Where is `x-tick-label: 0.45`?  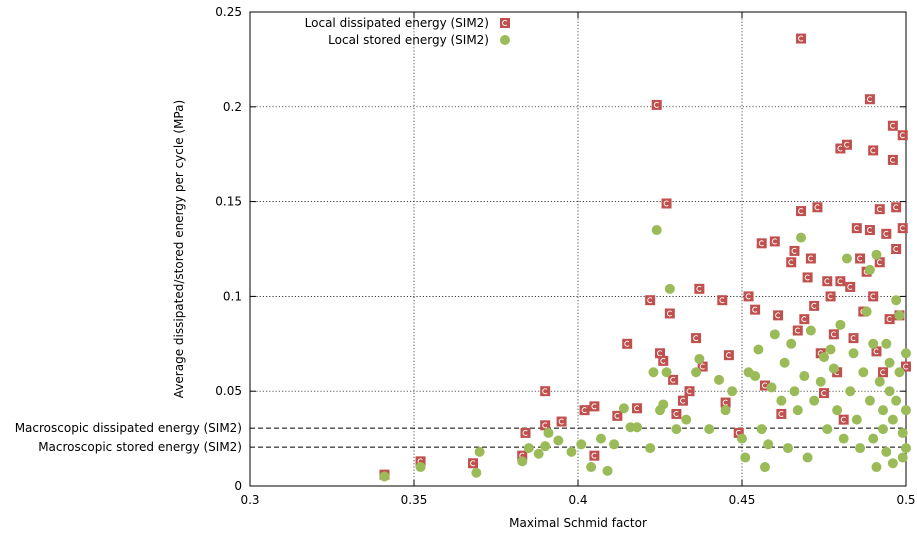
x-tick-label: 0.45 is located at coordinates (742, 500).